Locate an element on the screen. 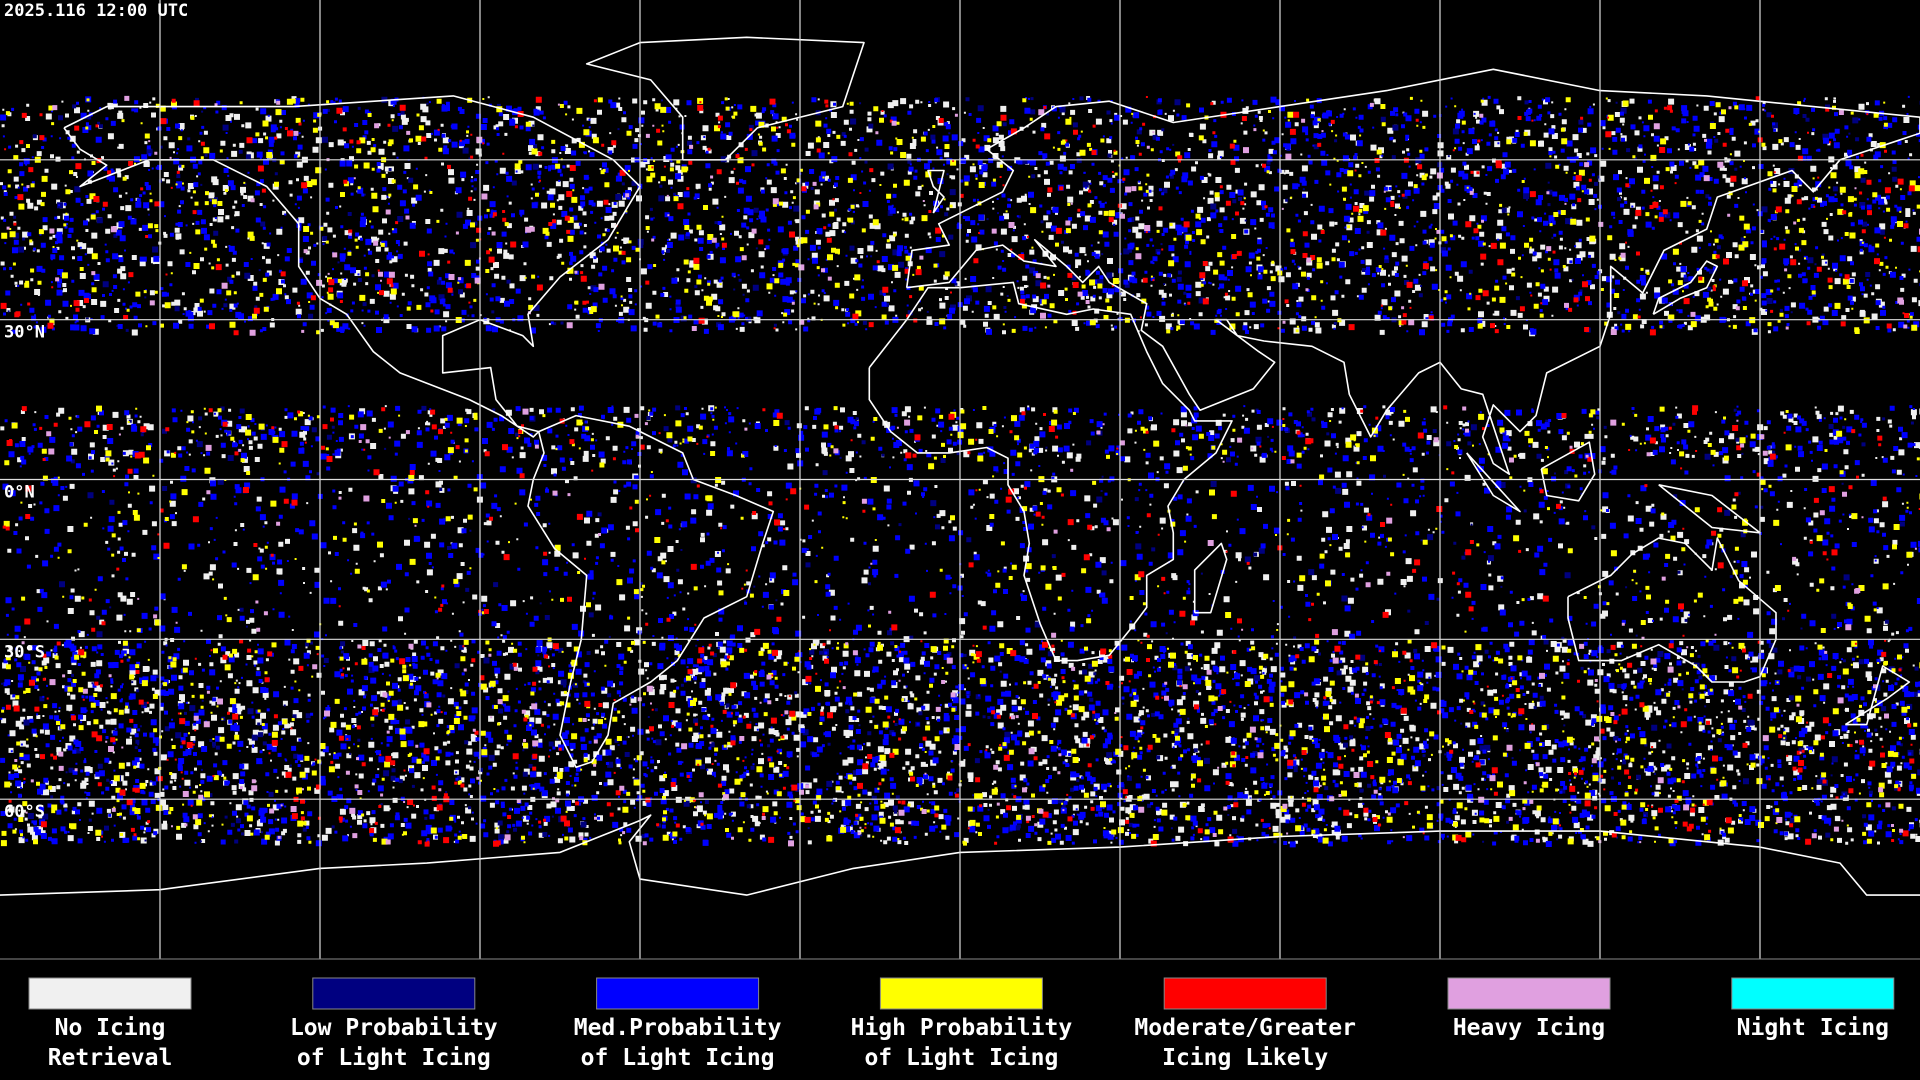 The width and height of the screenshot is (1920, 1080). latitude-label: 30°S is located at coordinates (24, 652).